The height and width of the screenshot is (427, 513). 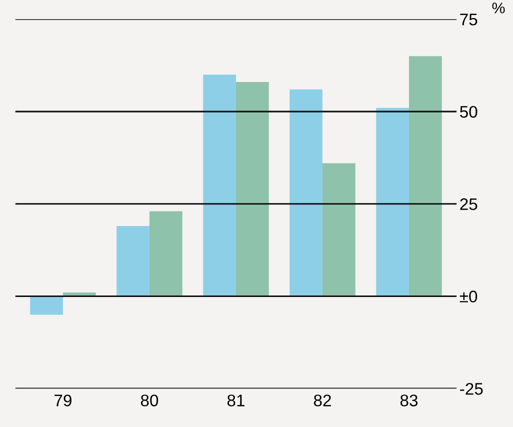 I want to click on x-tick-label: 82, so click(x=322, y=400).